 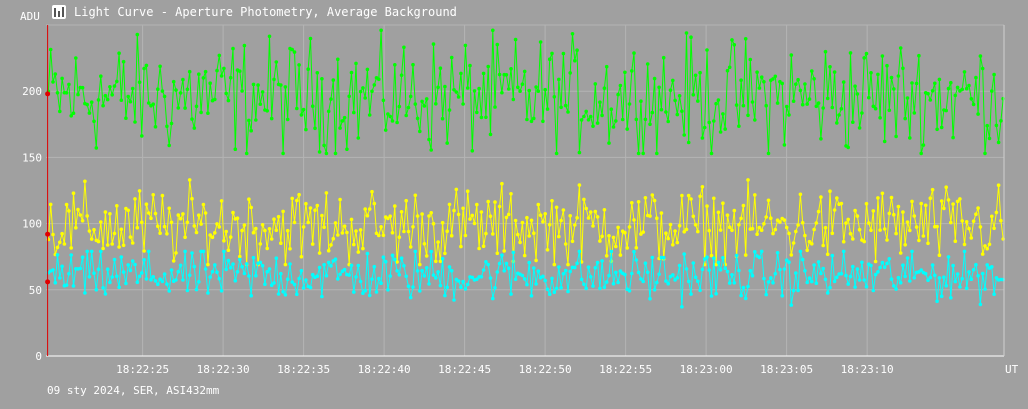 What do you see at coordinates (48, 190) in the screenshot?
I see `cursor-line` at bounding box center [48, 190].